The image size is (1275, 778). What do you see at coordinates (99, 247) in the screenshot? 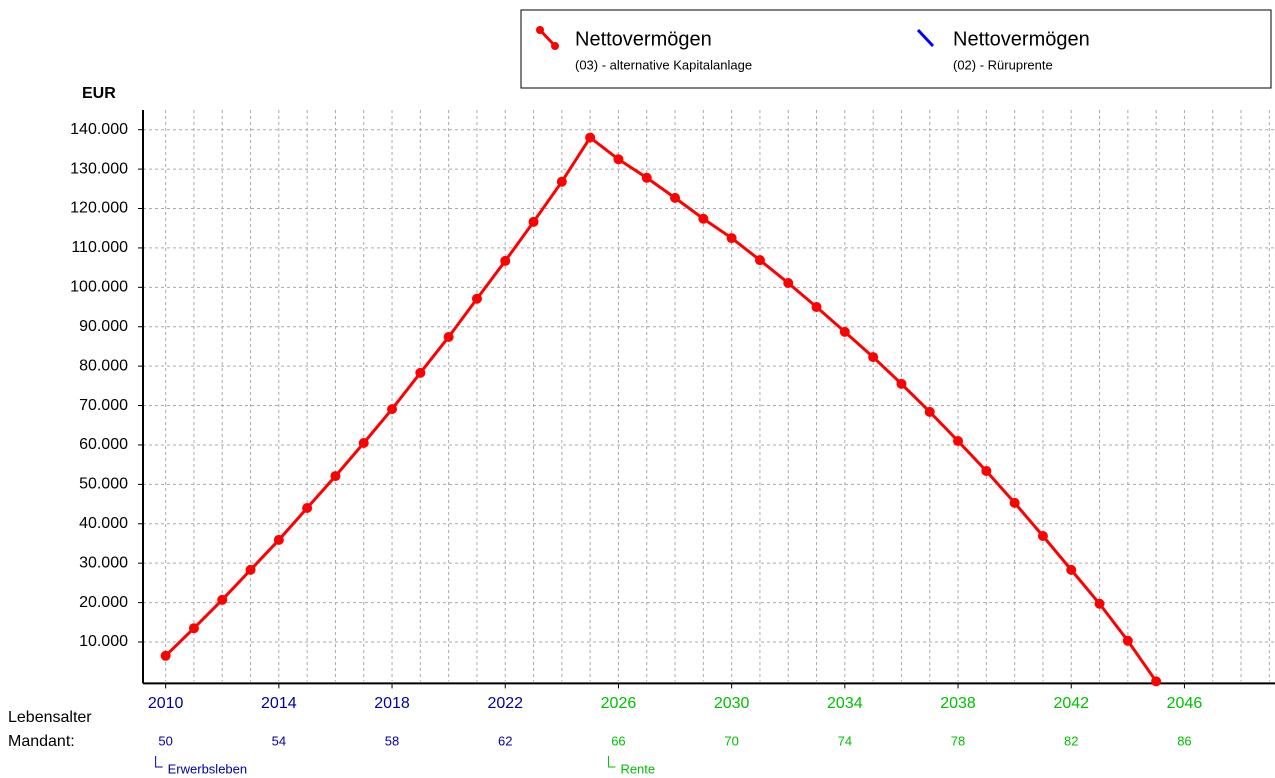
I see `y-tick-label: 110.000` at bounding box center [99, 247].